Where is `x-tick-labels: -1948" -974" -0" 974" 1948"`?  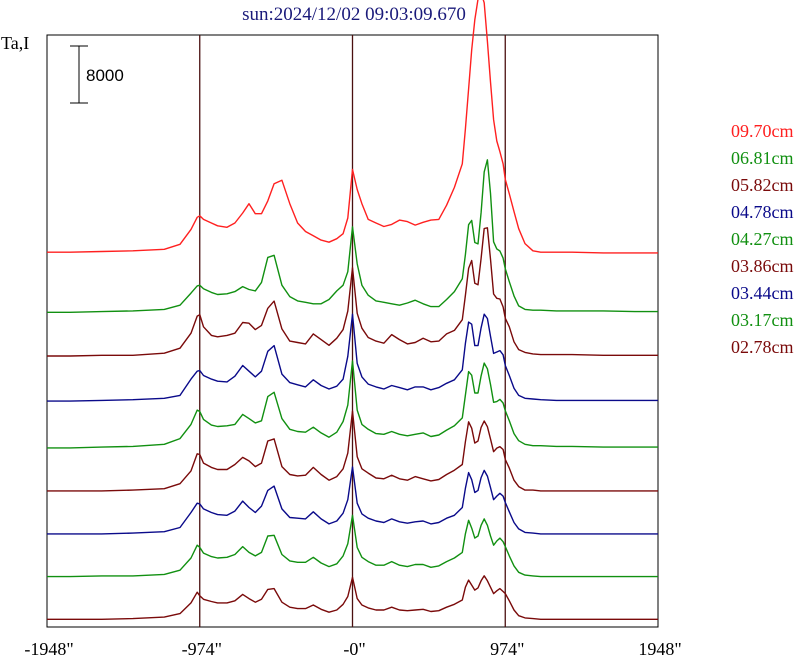
x-tick-labels: -1948" -974" -0" 974" 1948" is located at coordinates (352, 649).